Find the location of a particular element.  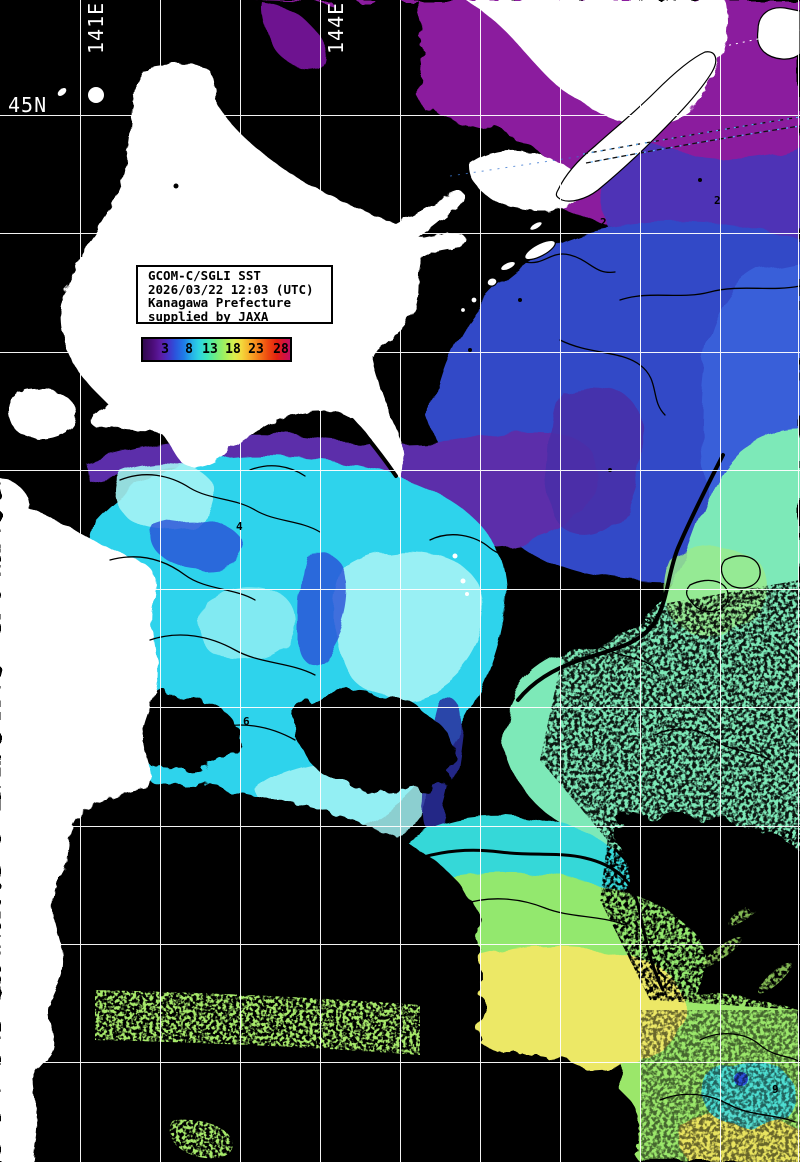

observation-datetime: 2026/03/22 12:03 (UTC) is located at coordinates (231, 289).